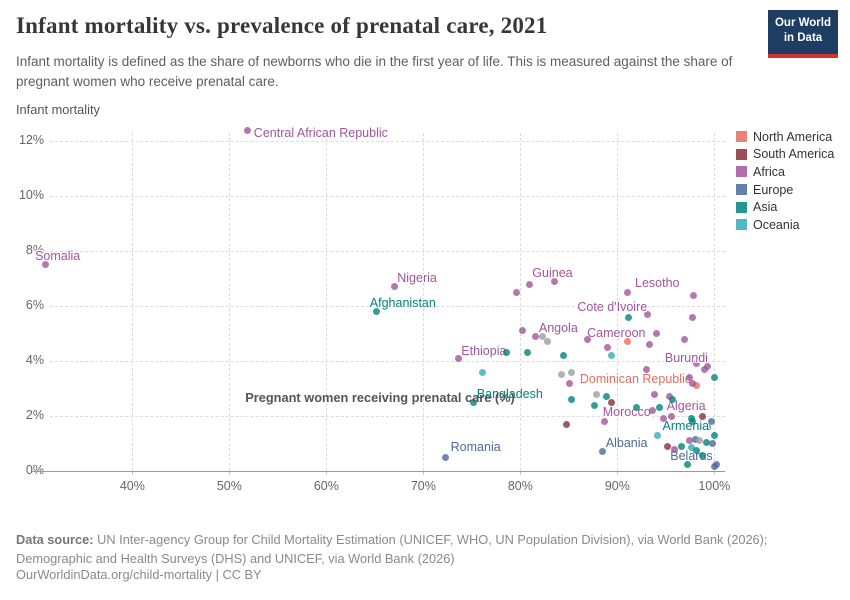 The image size is (850, 600). I want to click on data-point-romania, so click(446, 457).